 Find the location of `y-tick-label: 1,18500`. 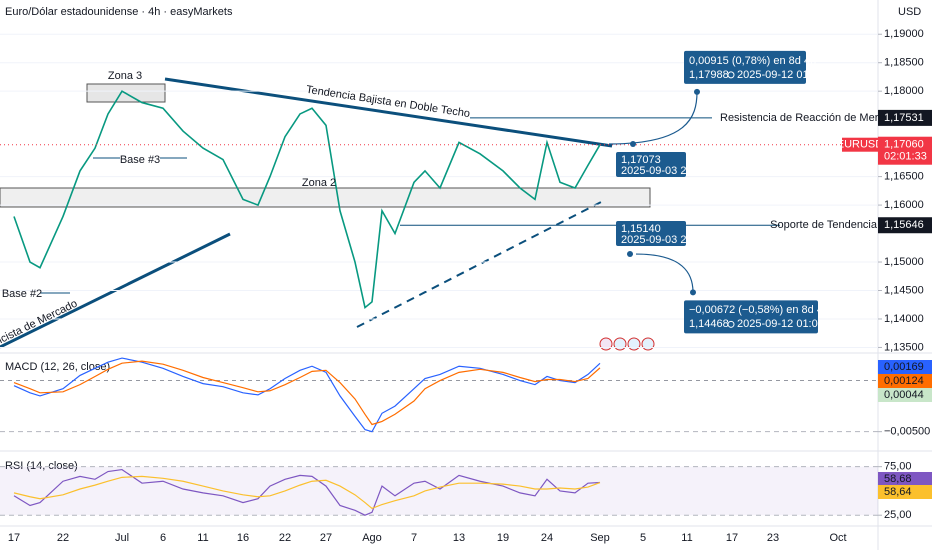

y-tick-label: 1,18500 is located at coordinates (904, 63).